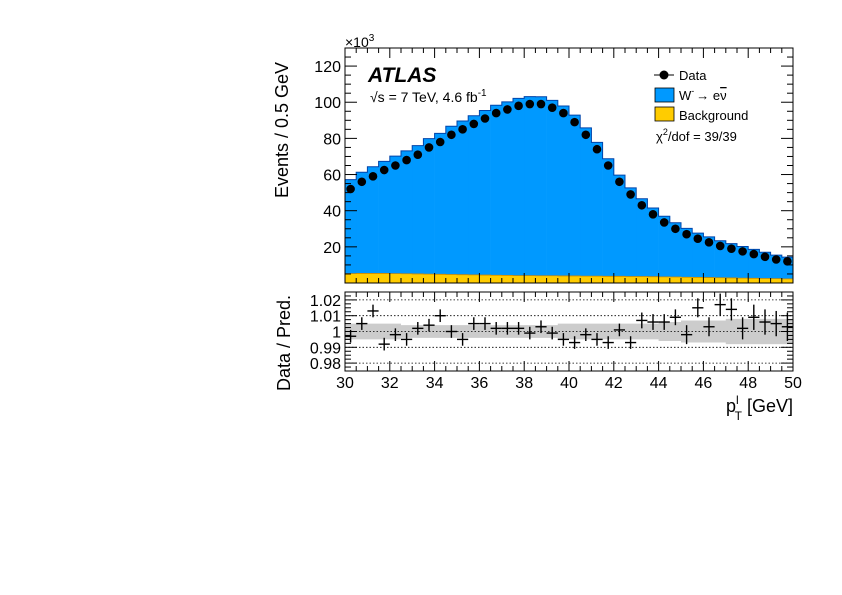  Describe the element at coordinates (748, 383) in the screenshot. I see `x-tick-label: 48` at that location.